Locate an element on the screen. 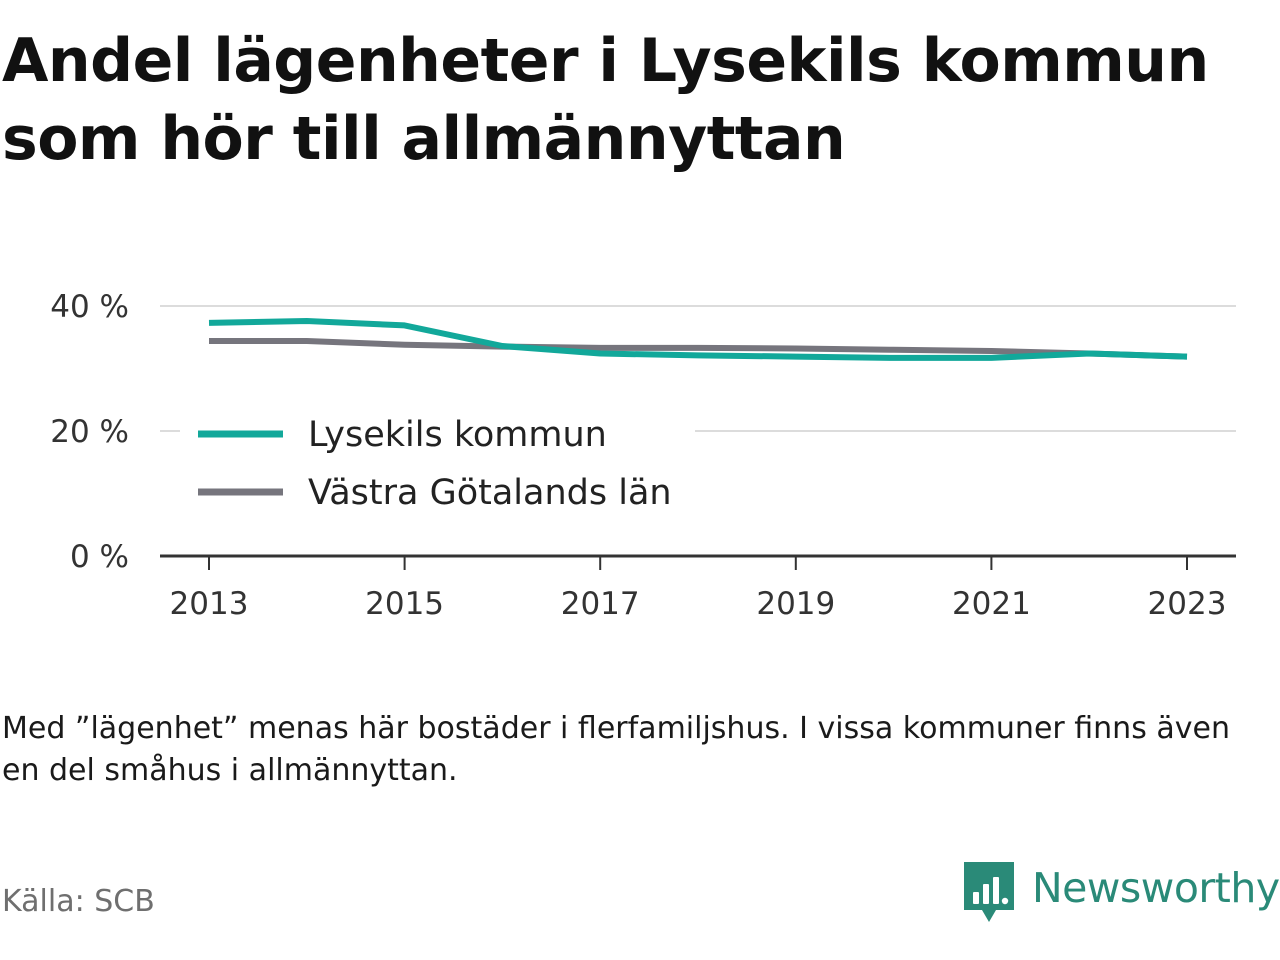 This screenshot has width=1280, height=960. legend-background is located at coordinates (437, 463).